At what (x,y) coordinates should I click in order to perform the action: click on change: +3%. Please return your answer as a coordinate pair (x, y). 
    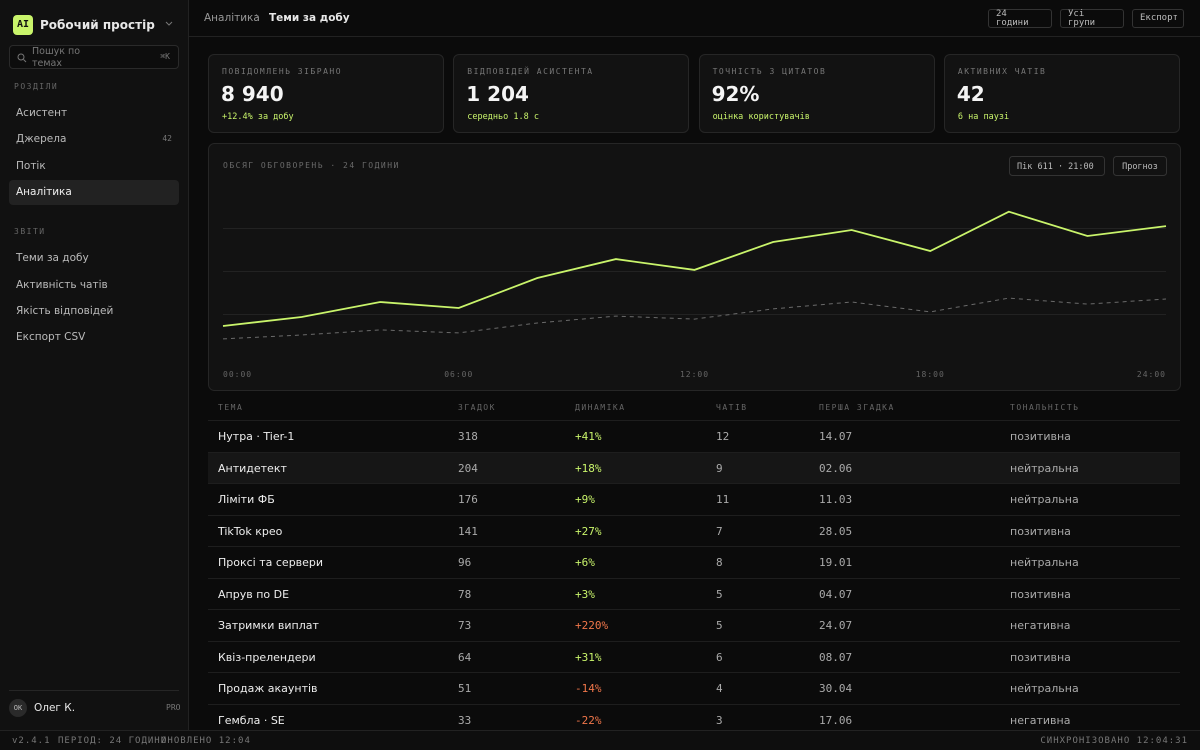
    Looking at the image, I should click on (585, 594).